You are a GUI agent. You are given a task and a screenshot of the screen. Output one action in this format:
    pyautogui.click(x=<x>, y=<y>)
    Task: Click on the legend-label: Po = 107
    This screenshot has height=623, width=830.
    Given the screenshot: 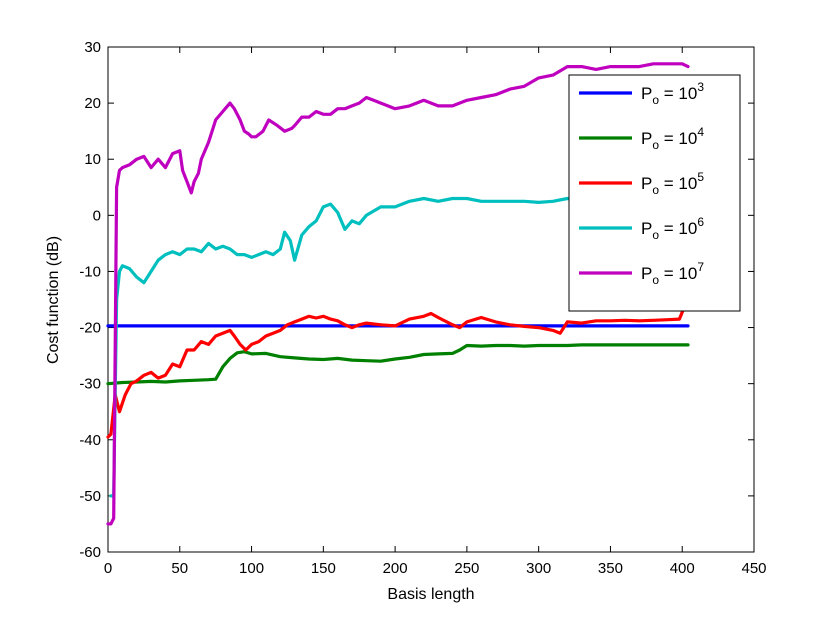 What is the action you would take?
    pyautogui.click(x=672, y=273)
    